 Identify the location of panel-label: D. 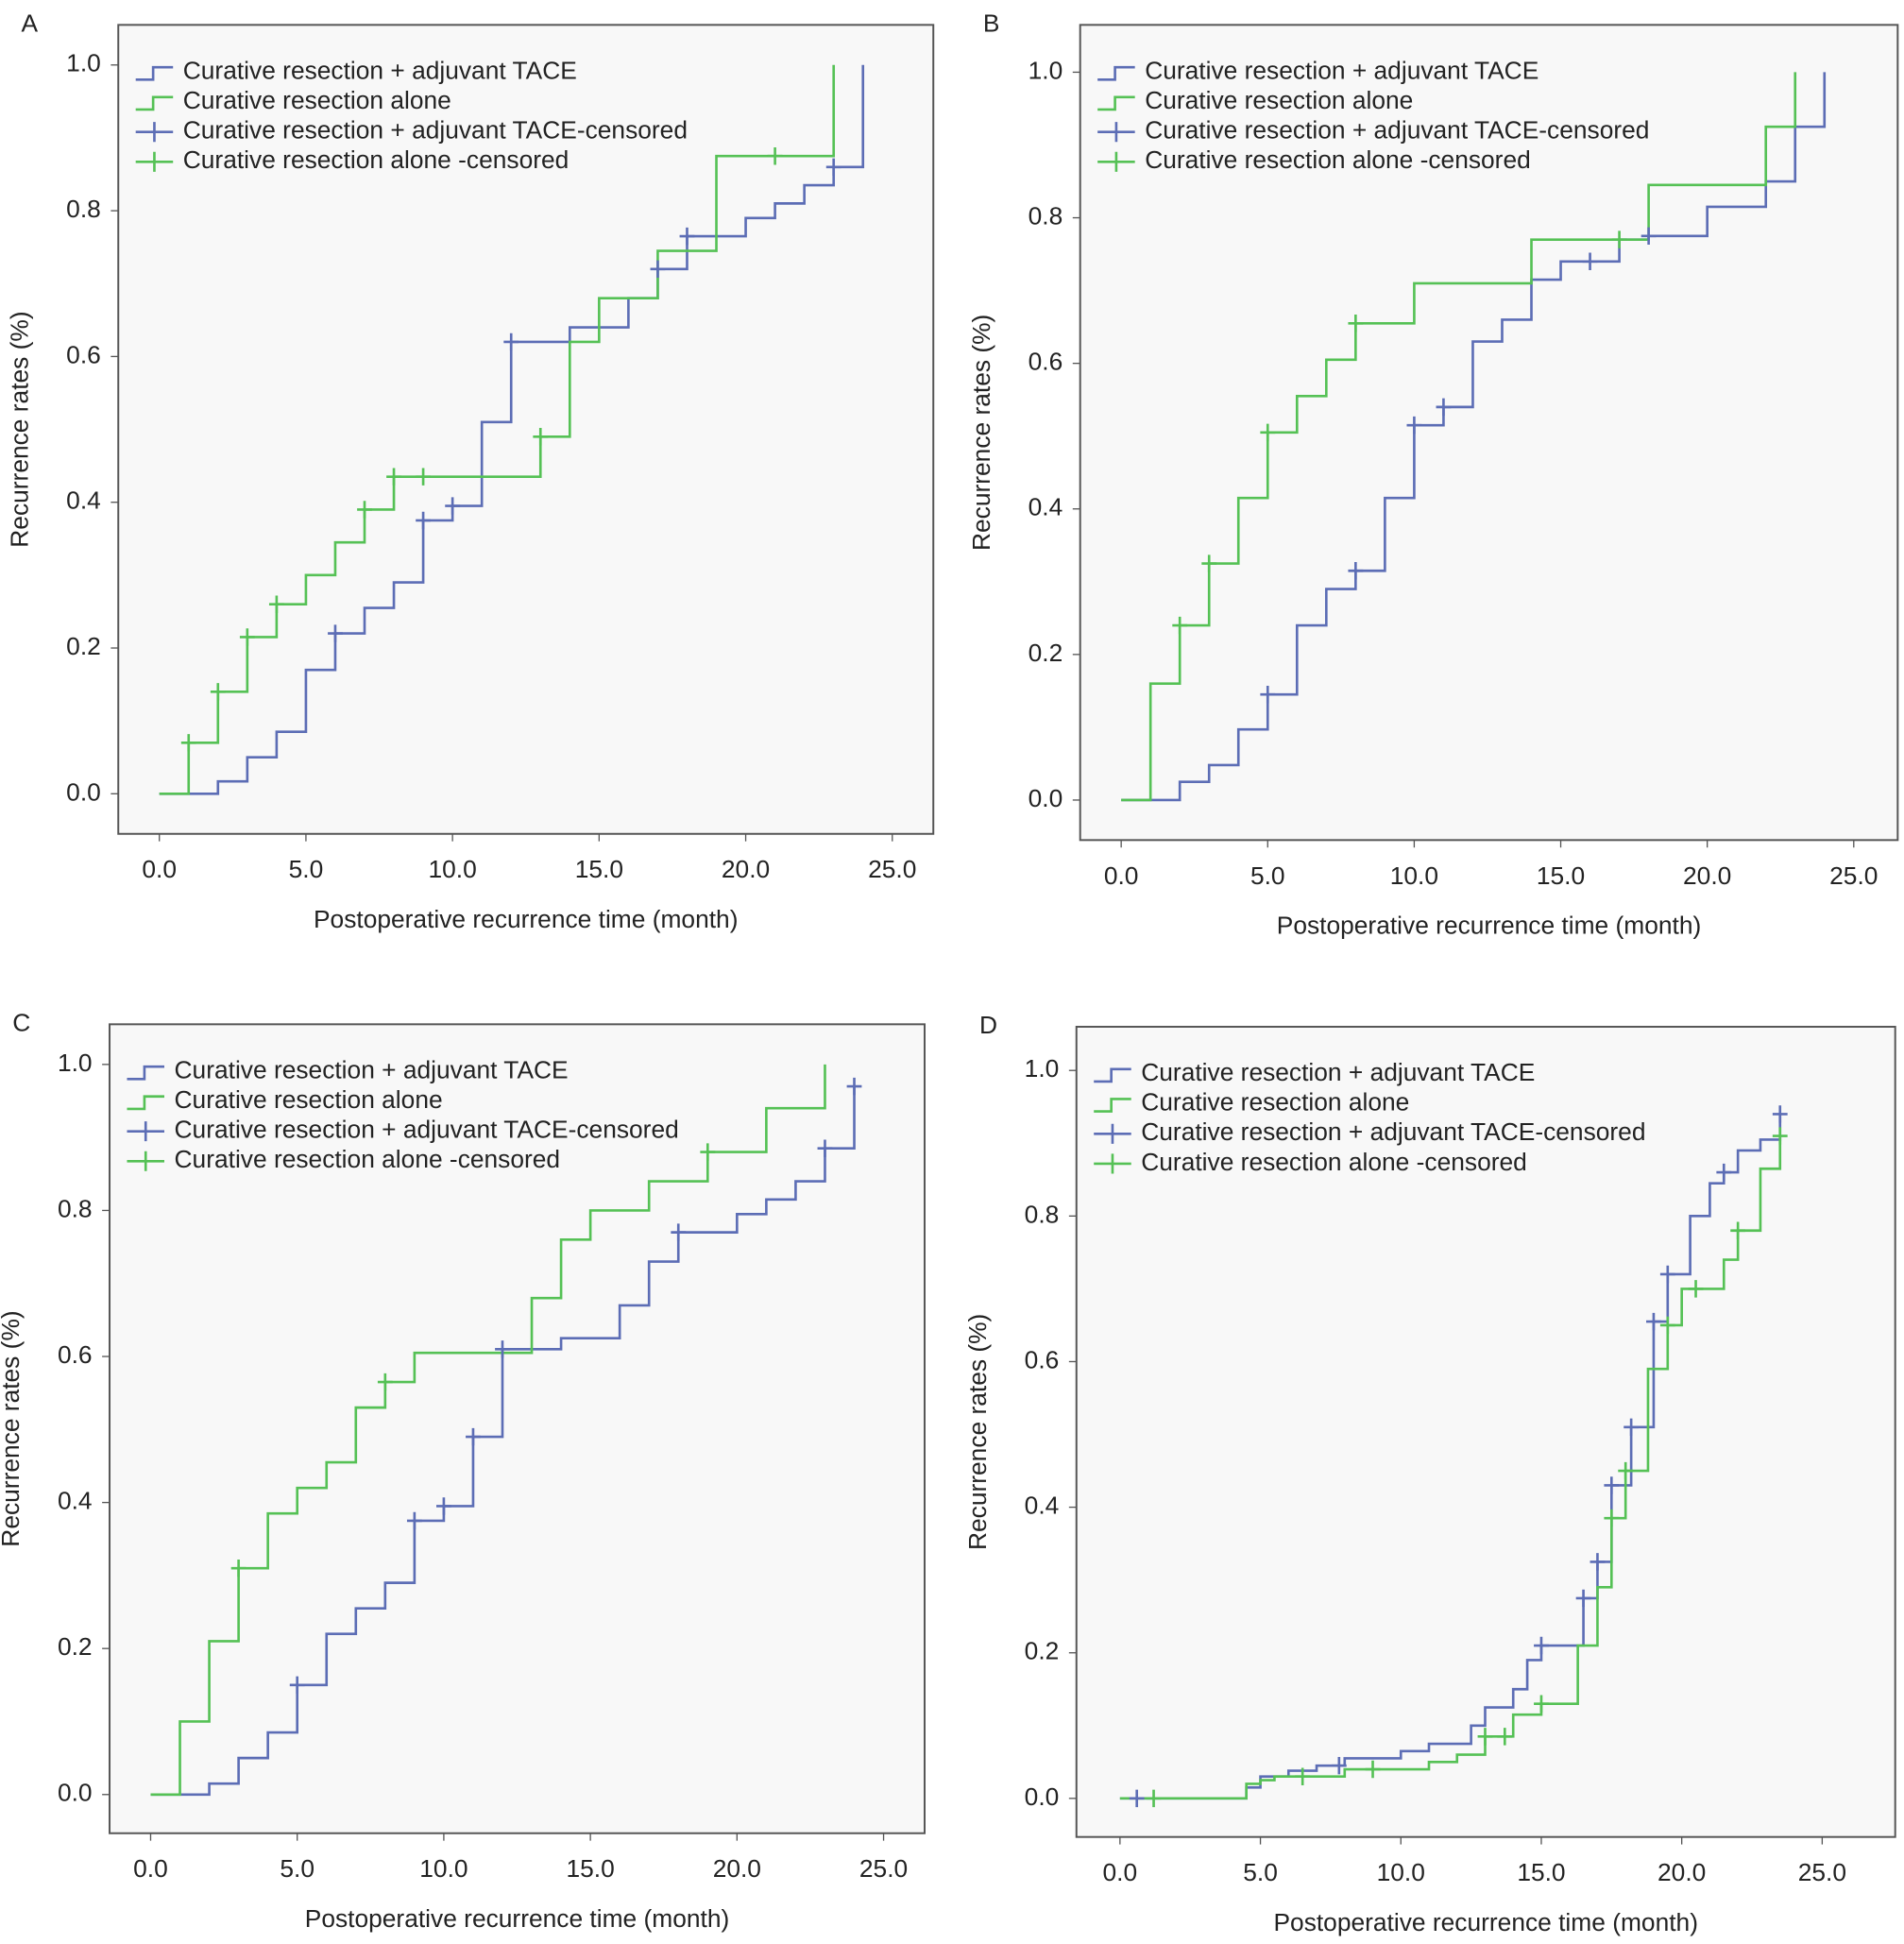
(988, 1025).